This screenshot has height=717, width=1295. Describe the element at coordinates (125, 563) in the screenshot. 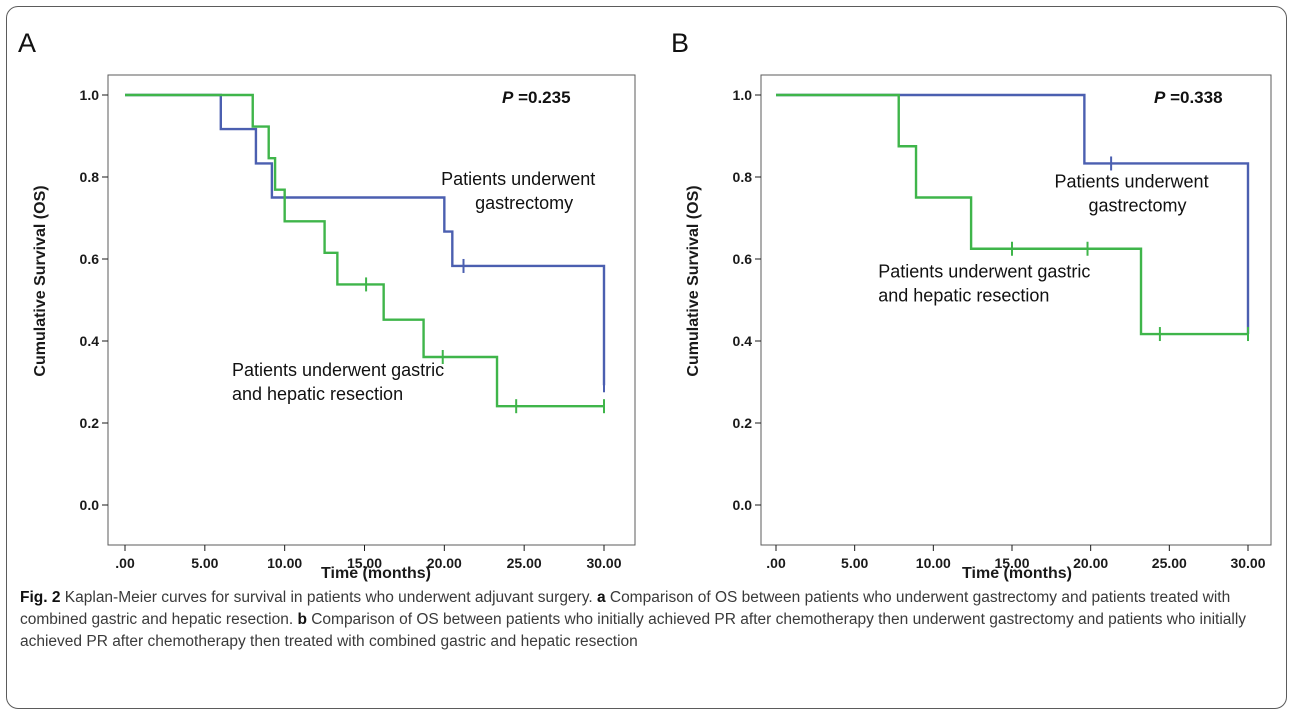

I see `x-tick-label-a: .00` at that location.